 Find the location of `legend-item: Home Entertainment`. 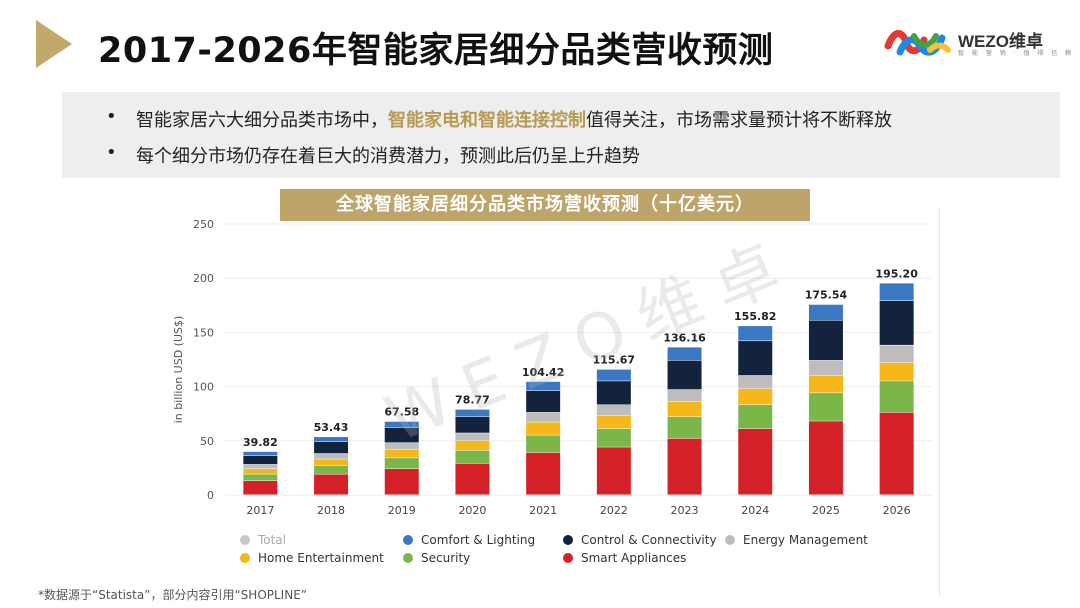

legend-item: Home Entertainment is located at coordinates (312, 558).